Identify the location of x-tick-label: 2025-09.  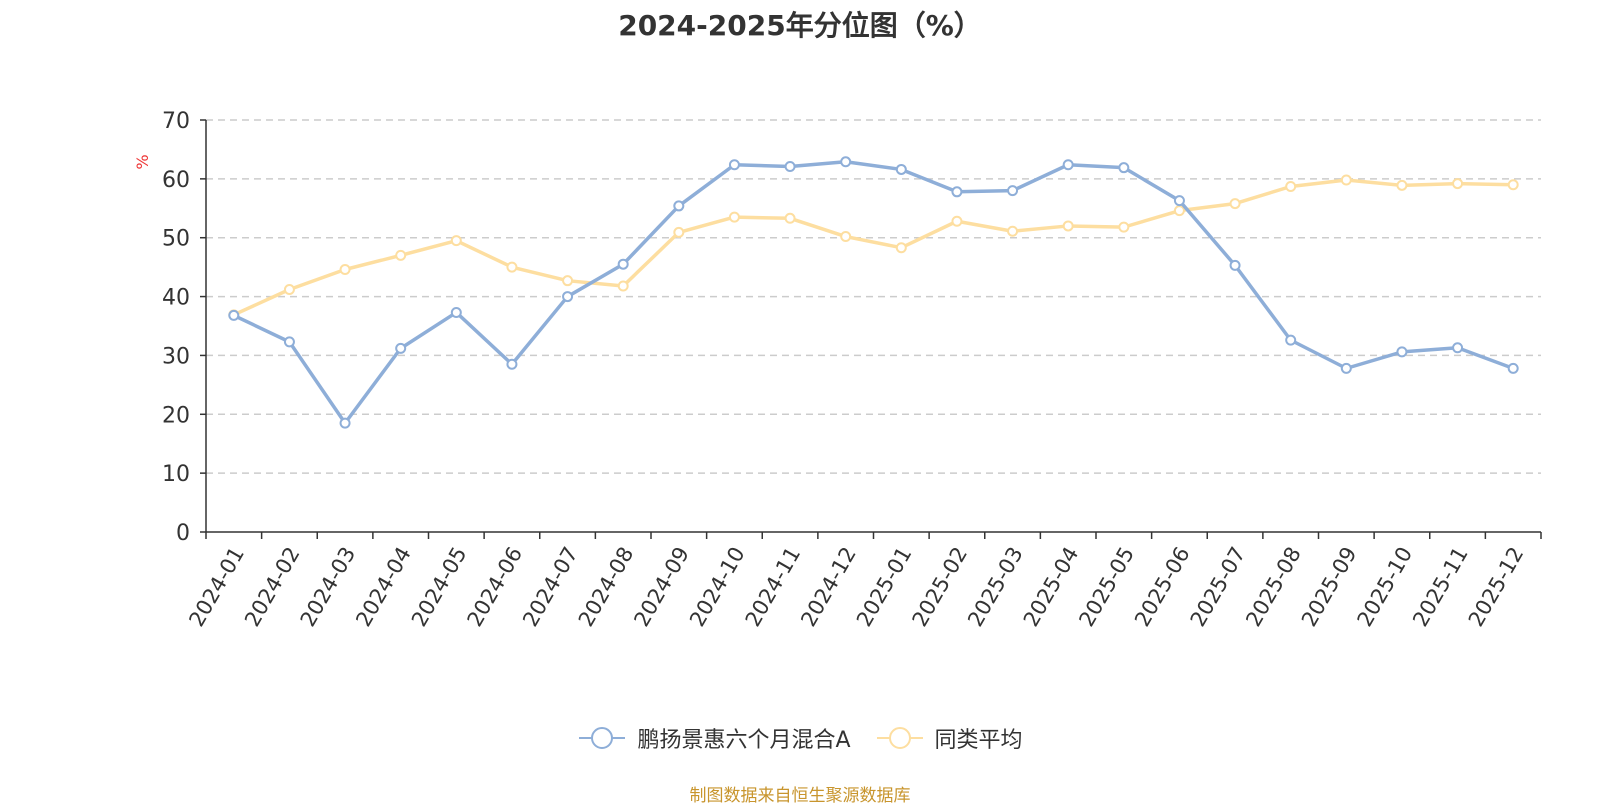
(1329, 587).